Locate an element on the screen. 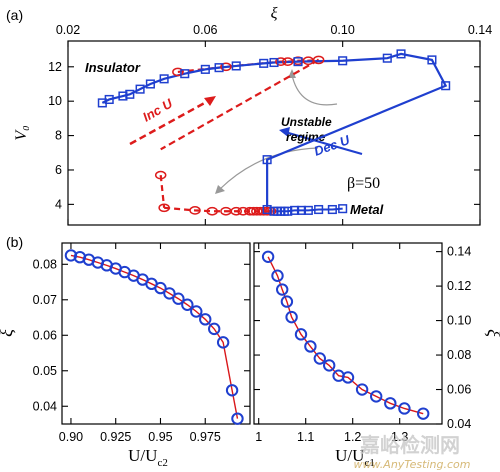  pbl-xtick-label: 0.90 is located at coordinates (71, 437).